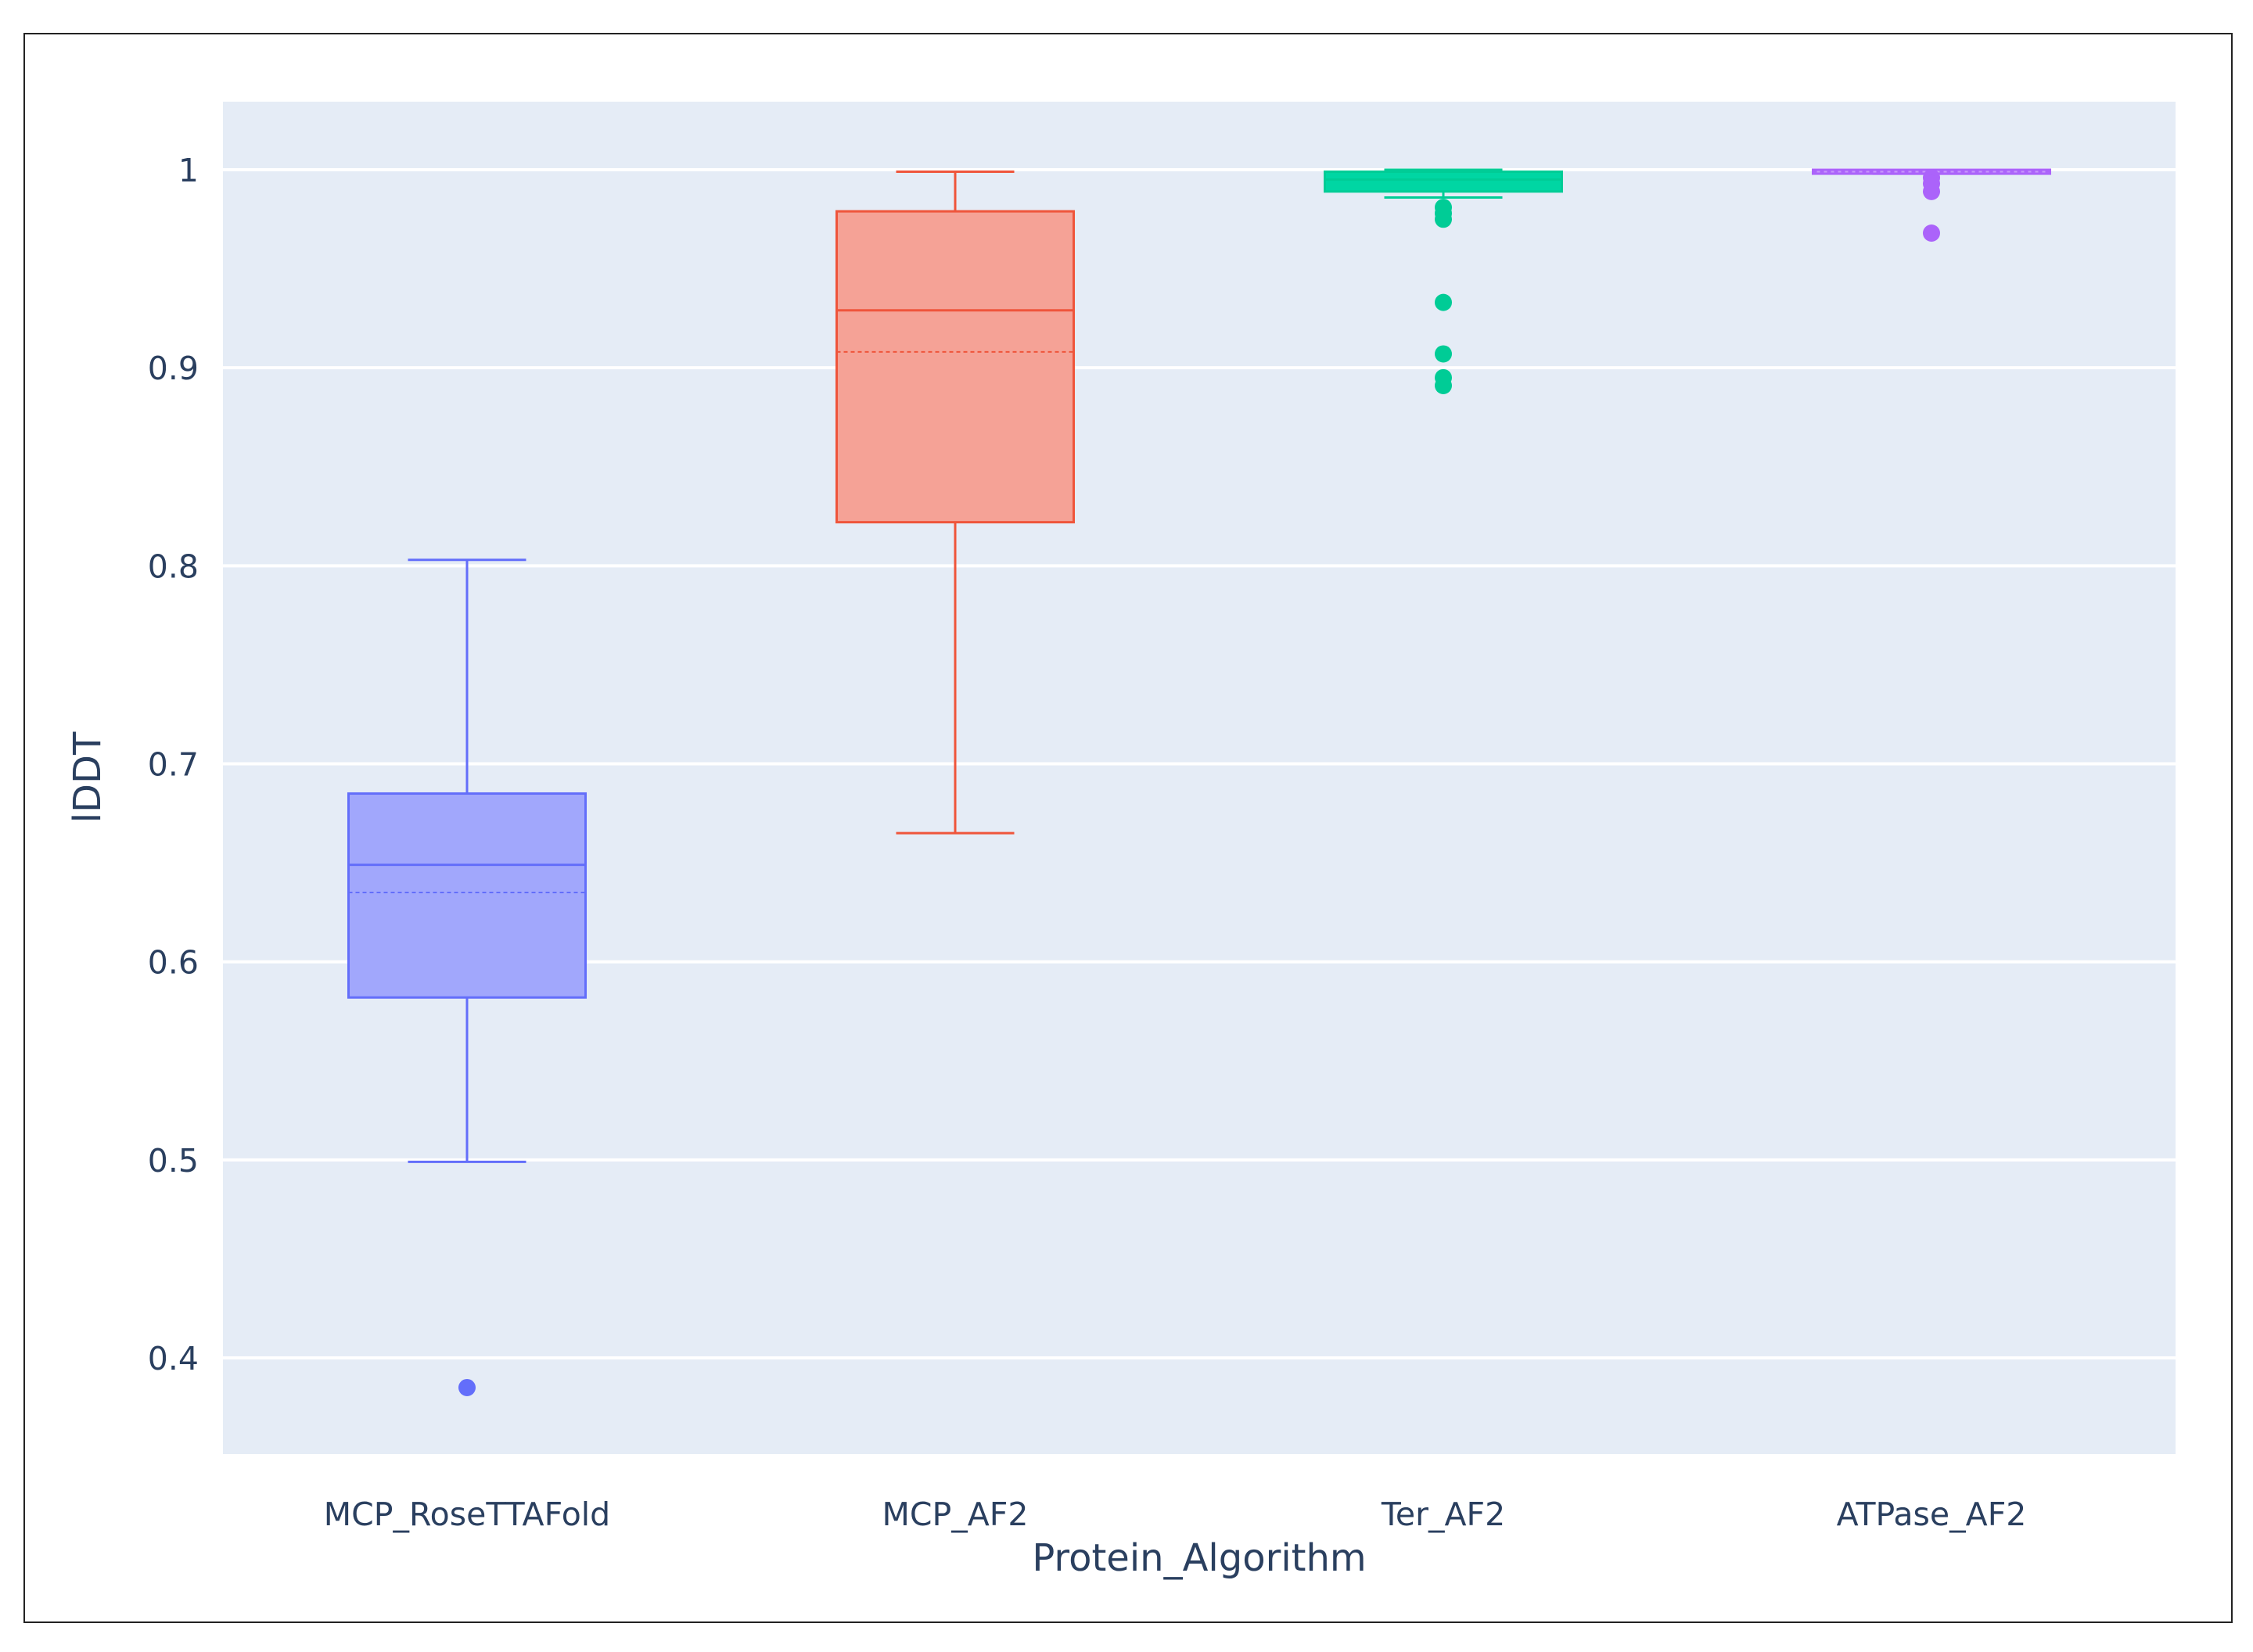 The image size is (2253, 1652). What do you see at coordinates (173, 567) in the screenshot?
I see `y-tick-label: 0.8` at bounding box center [173, 567].